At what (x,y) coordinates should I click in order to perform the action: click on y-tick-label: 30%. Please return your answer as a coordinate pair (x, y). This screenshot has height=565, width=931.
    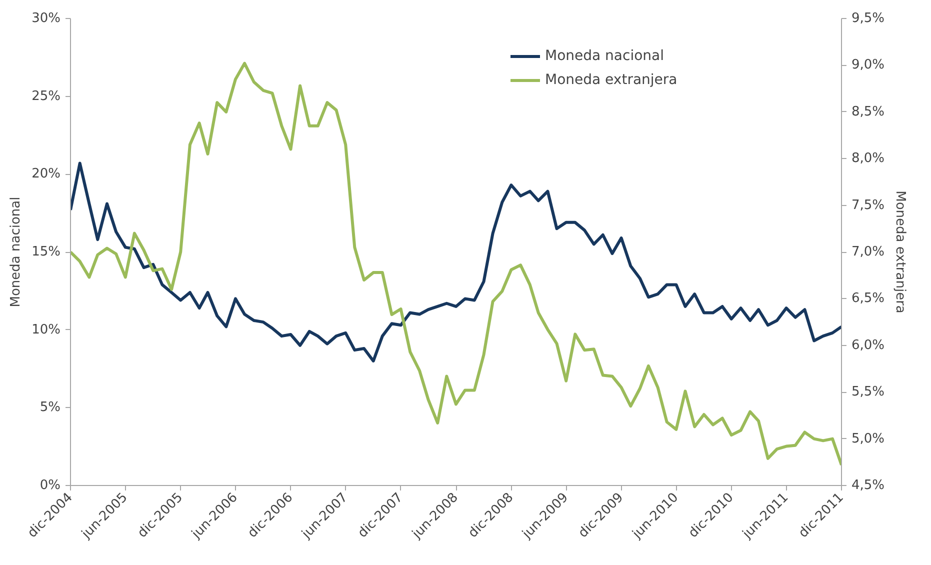
    Looking at the image, I should click on (46, 18).